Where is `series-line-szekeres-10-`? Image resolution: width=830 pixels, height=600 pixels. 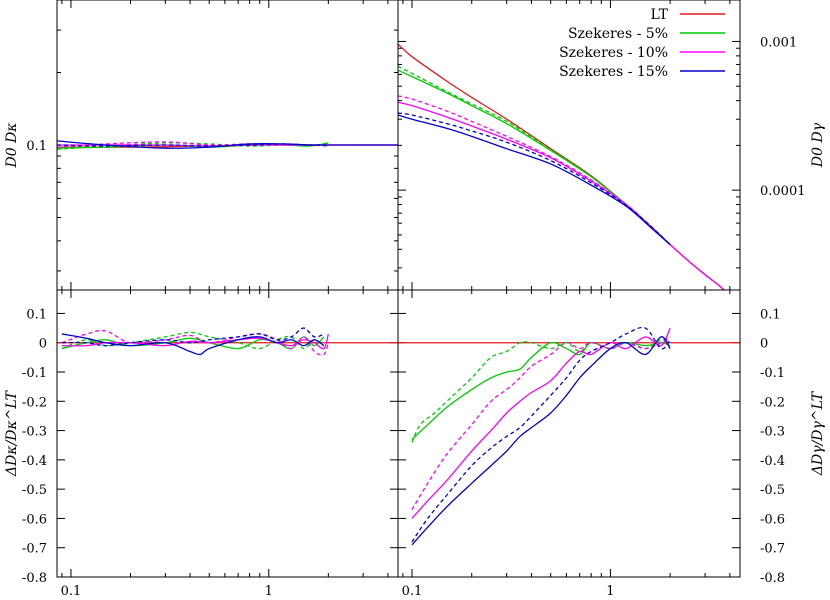 series-line-szekeres-10- is located at coordinates (561, 195).